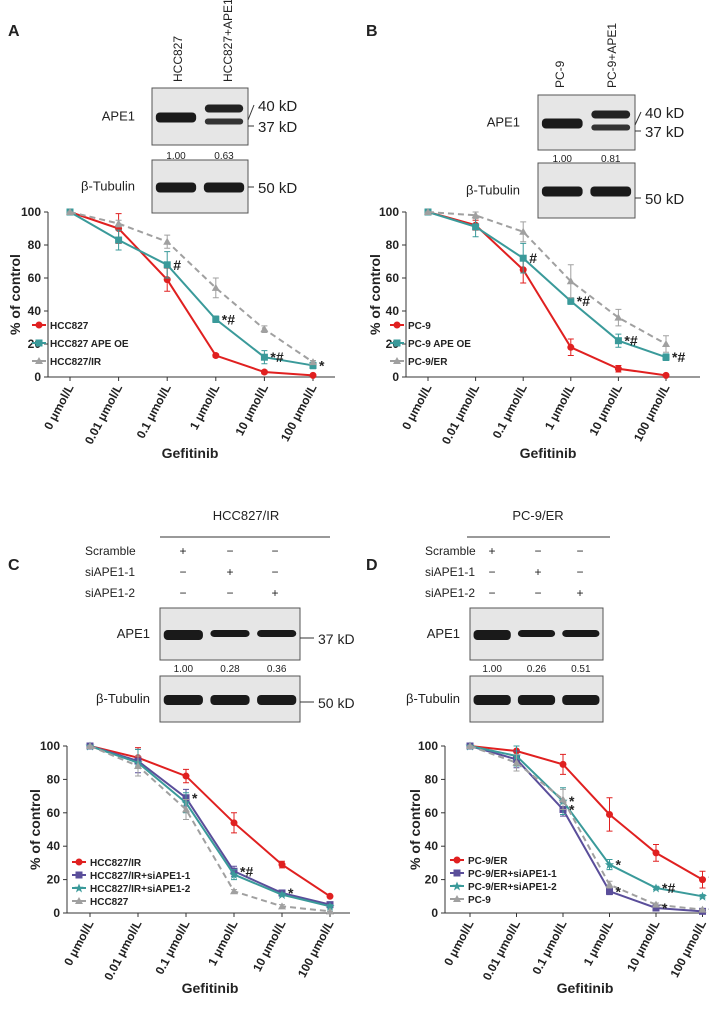 The width and height of the screenshot is (709, 1010). Describe the element at coordinates (512, 874) in the screenshot. I see `legend-label: PC-9/ER+siAPE1-1` at that location.